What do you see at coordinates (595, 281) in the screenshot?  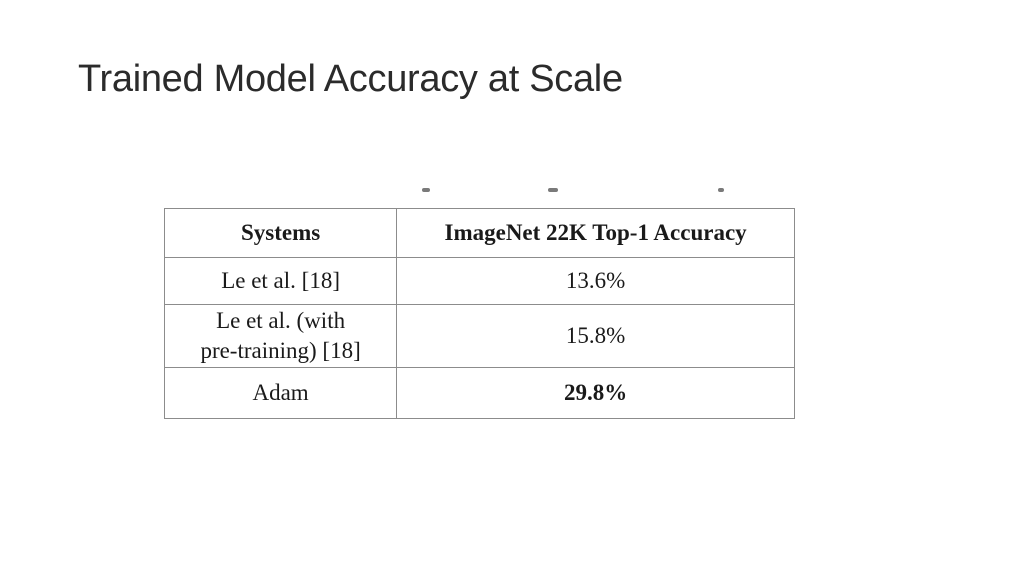 I see `accuracy-cell: 13.6%` at bounding box center [595, 281].